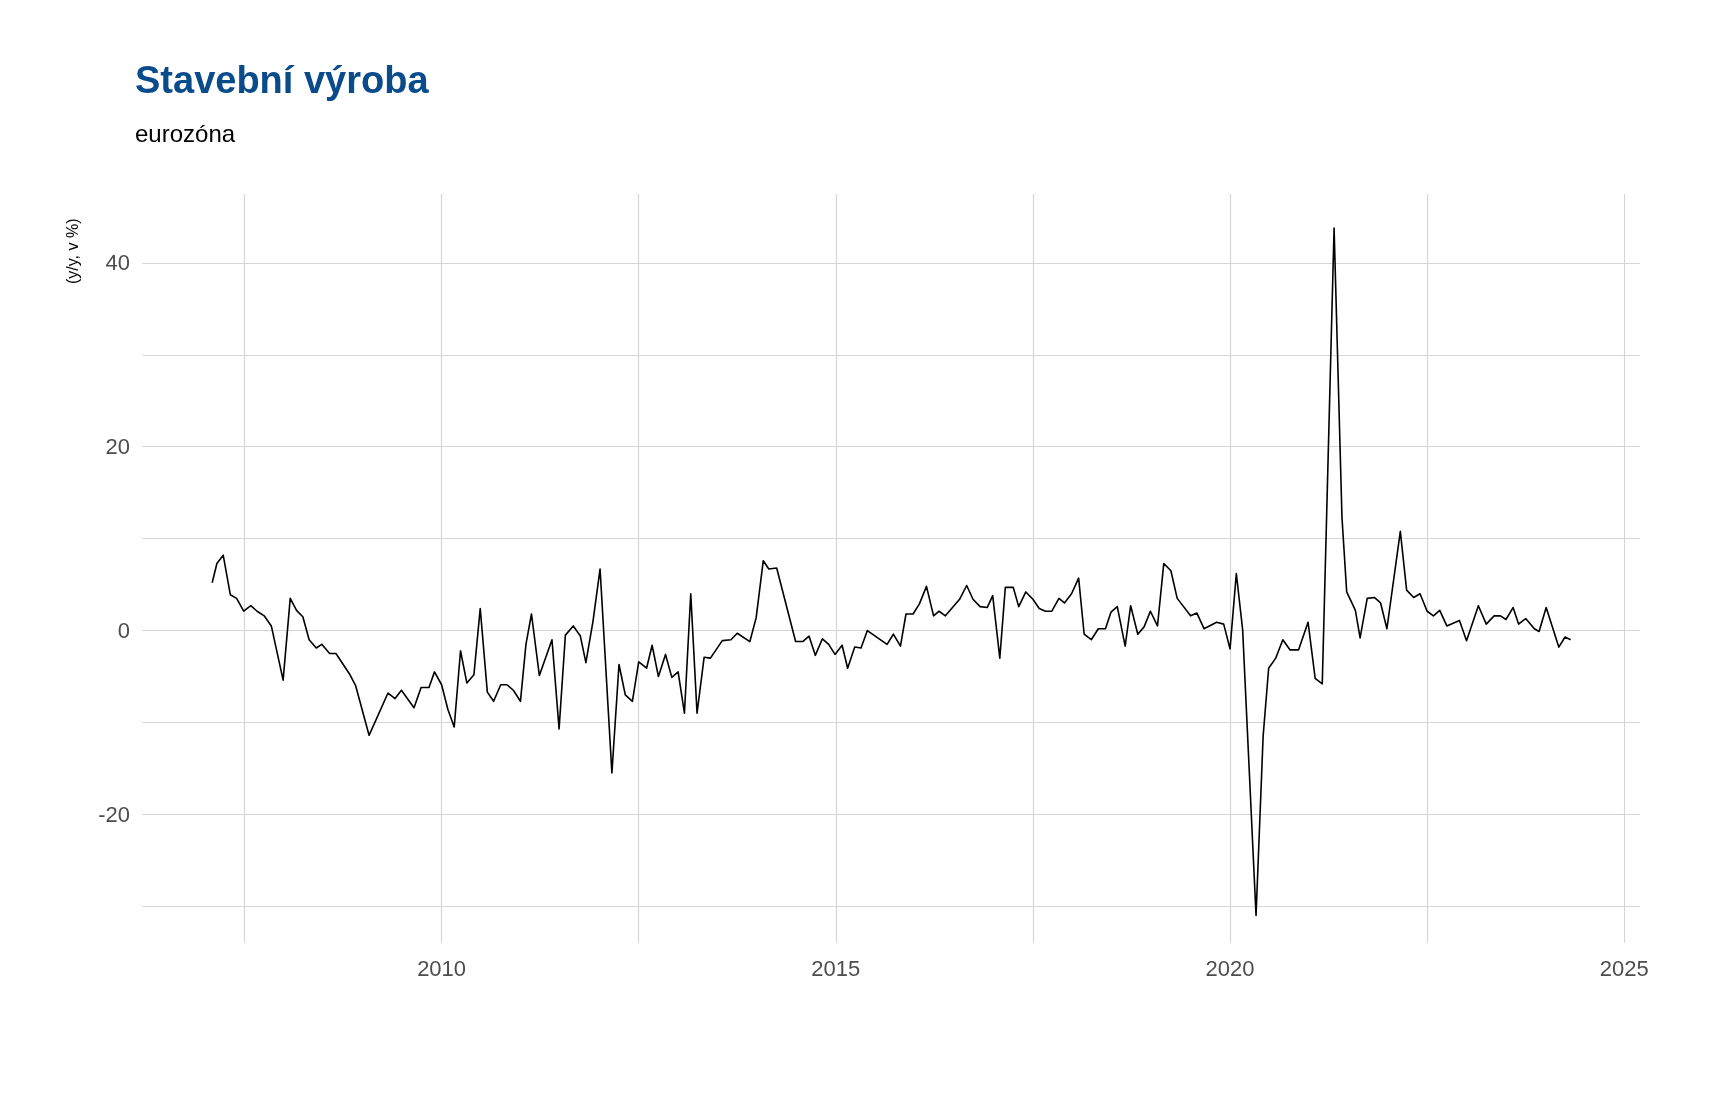 The image size is (1709, 1120). I want to click on y-axis-title: (y/y, v %), so click(72, 251).